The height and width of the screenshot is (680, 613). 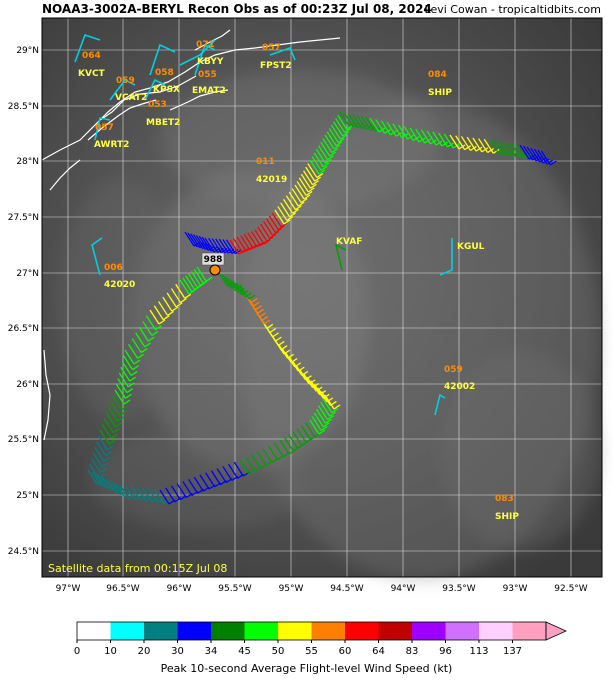 I want to click on storm-center: 988, so click(x=213, y=264).